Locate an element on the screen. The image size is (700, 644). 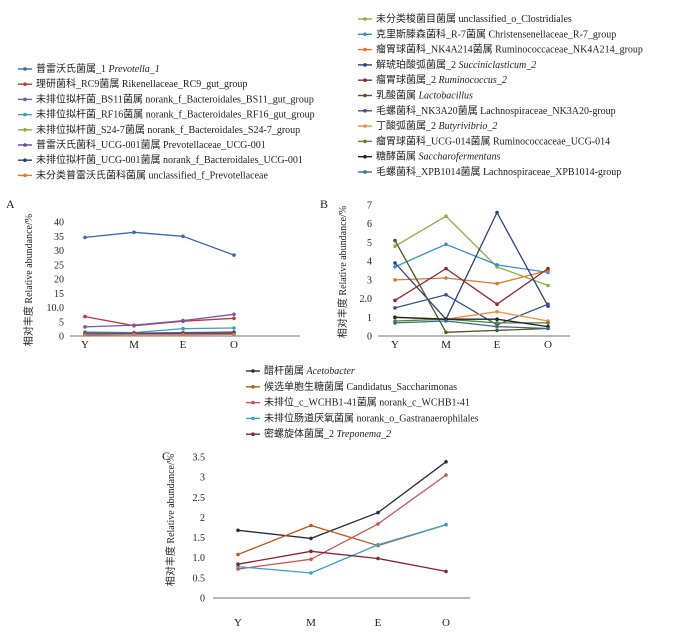
y-tick-label: 3 is located at coordinates (369, 280).